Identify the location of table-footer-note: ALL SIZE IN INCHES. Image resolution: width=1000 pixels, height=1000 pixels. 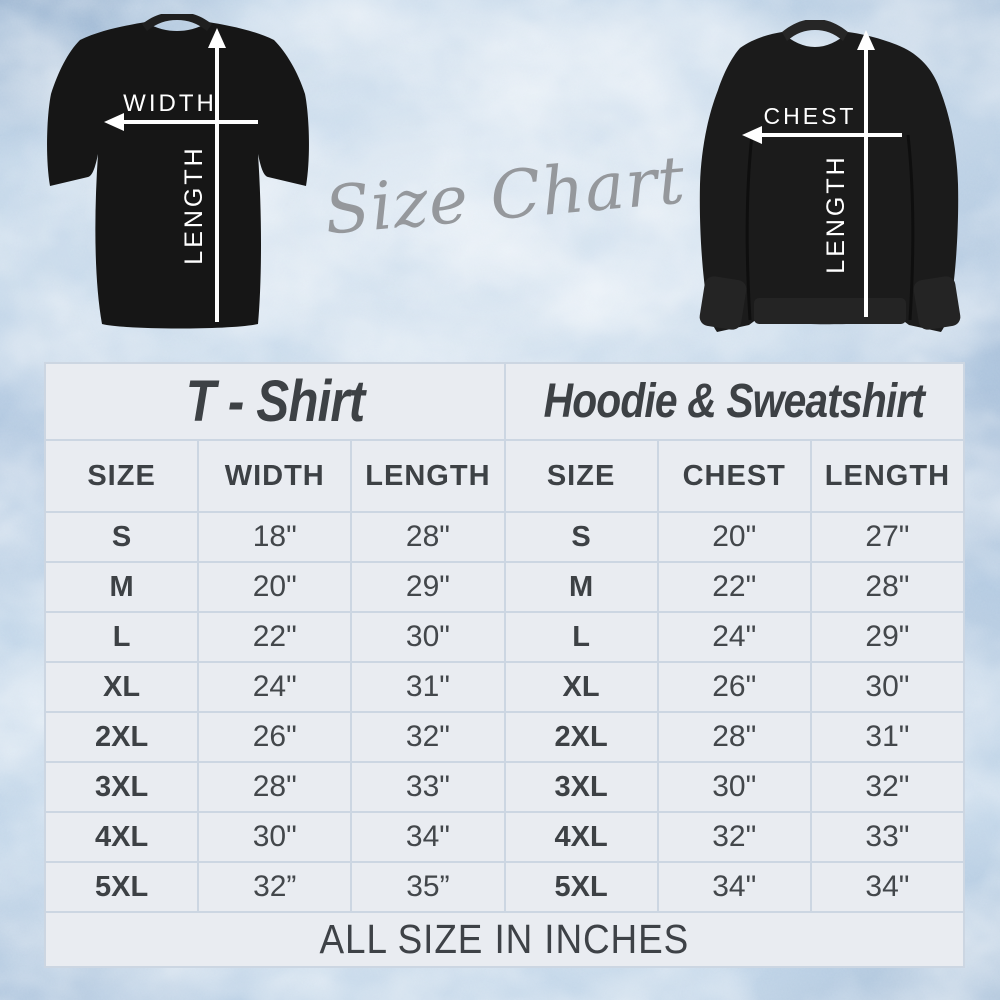
(504, 939).